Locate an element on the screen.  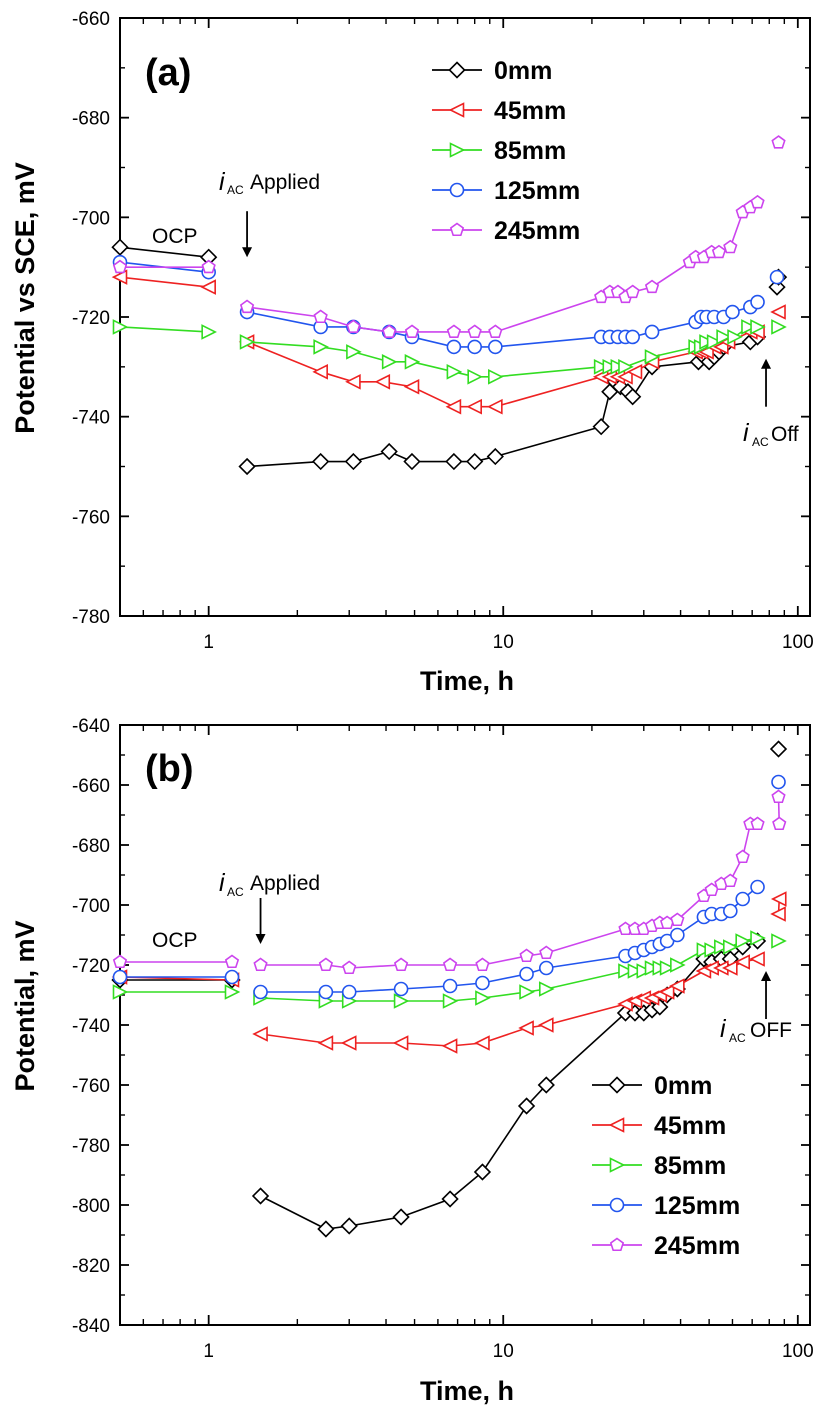
panel-b-legend-item: 245mm is located at coordinates (666, 1246).